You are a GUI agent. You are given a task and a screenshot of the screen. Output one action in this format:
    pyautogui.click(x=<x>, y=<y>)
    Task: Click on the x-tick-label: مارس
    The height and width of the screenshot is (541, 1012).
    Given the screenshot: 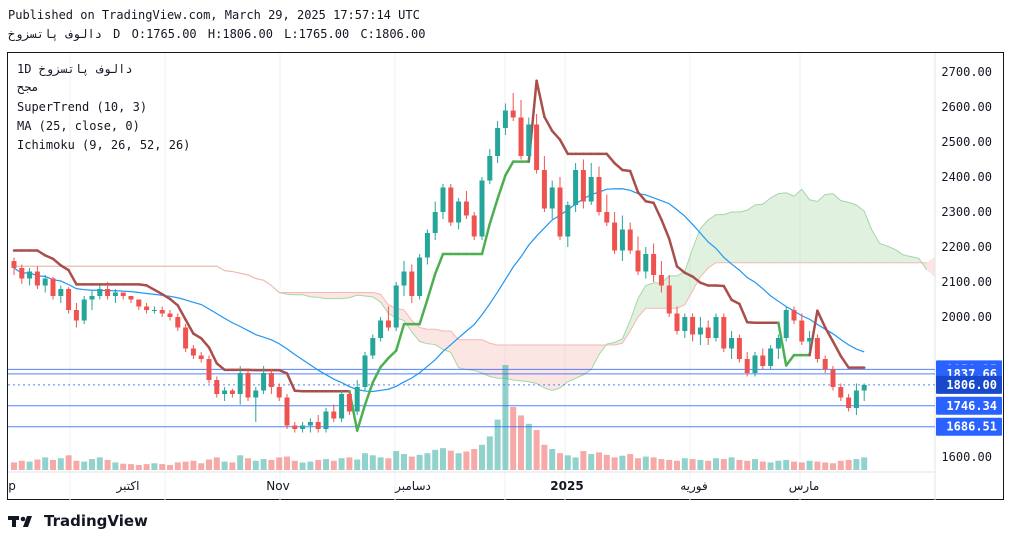 What is the action you would take?
    pyautogui.click(x=804, y=486)
    